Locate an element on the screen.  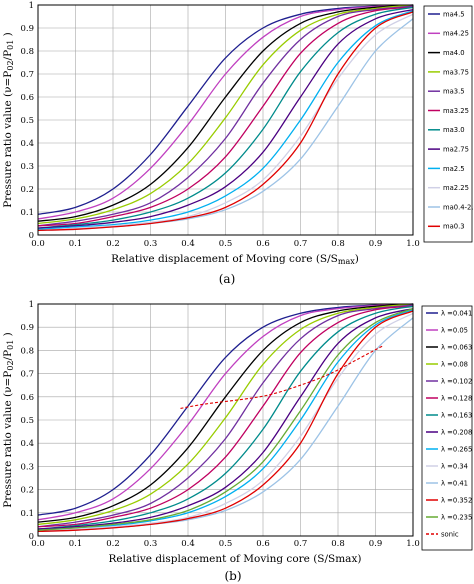
y-ticks-b: 0 0.1 0.2 0.3 0.4 0.5 0.6 0.7 0.8 0.9 1 is located at coordinates (27, 421).